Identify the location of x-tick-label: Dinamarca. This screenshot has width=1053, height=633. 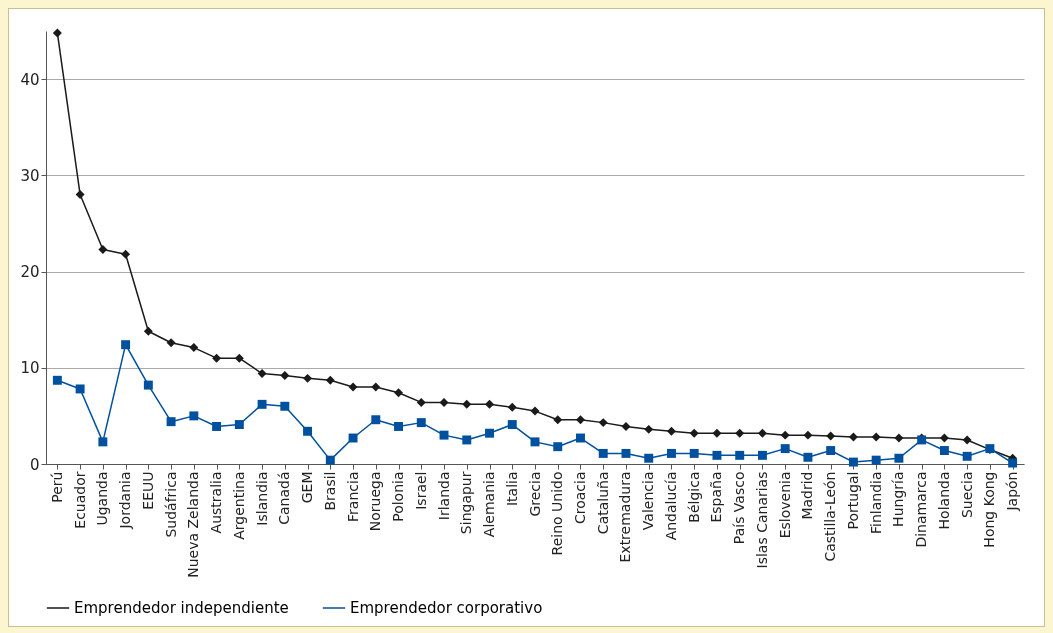
(921, 509).